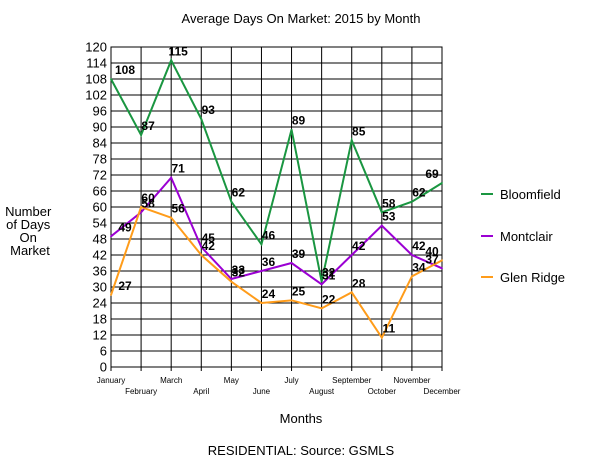 The width and height of the screenshot is (600, 463). Describe the element at coordinates (100, 335) in the screenshot. I see `y-tick-label: 12` at that location.